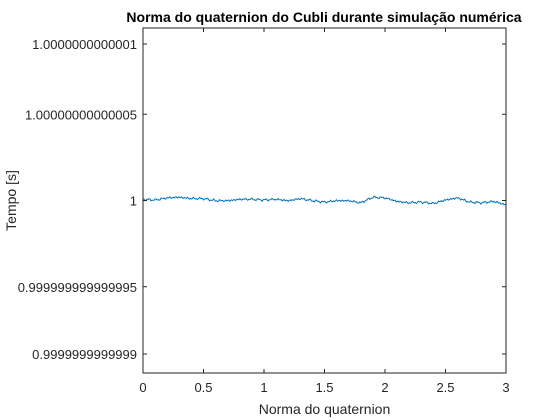 The image size is (560, 420). Describe the element at coordinates (203, 387) in the screenshot. I see `x-tick-label: 0.5` at that location.